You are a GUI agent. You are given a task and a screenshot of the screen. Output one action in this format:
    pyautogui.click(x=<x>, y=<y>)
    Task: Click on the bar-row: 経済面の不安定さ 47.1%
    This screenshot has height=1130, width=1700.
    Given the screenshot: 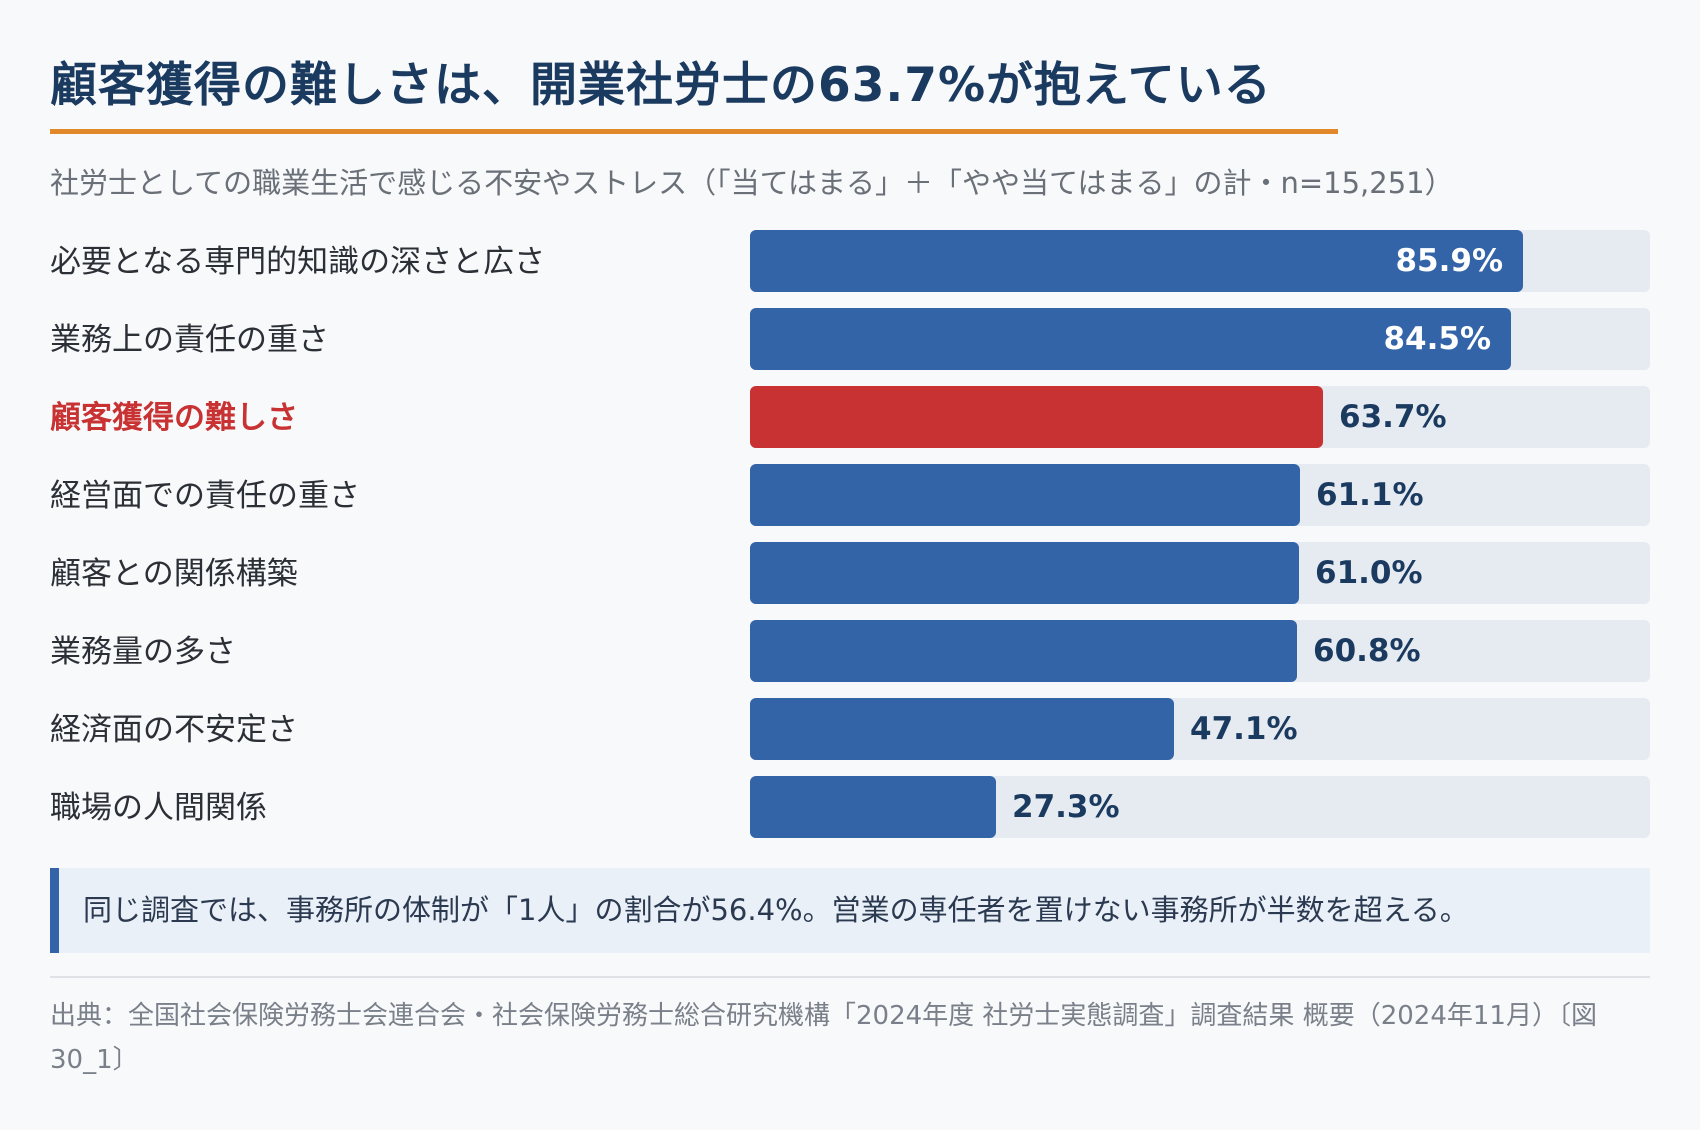 What is the action you would take?
    pyautogui.click(x=850, y=730)
    